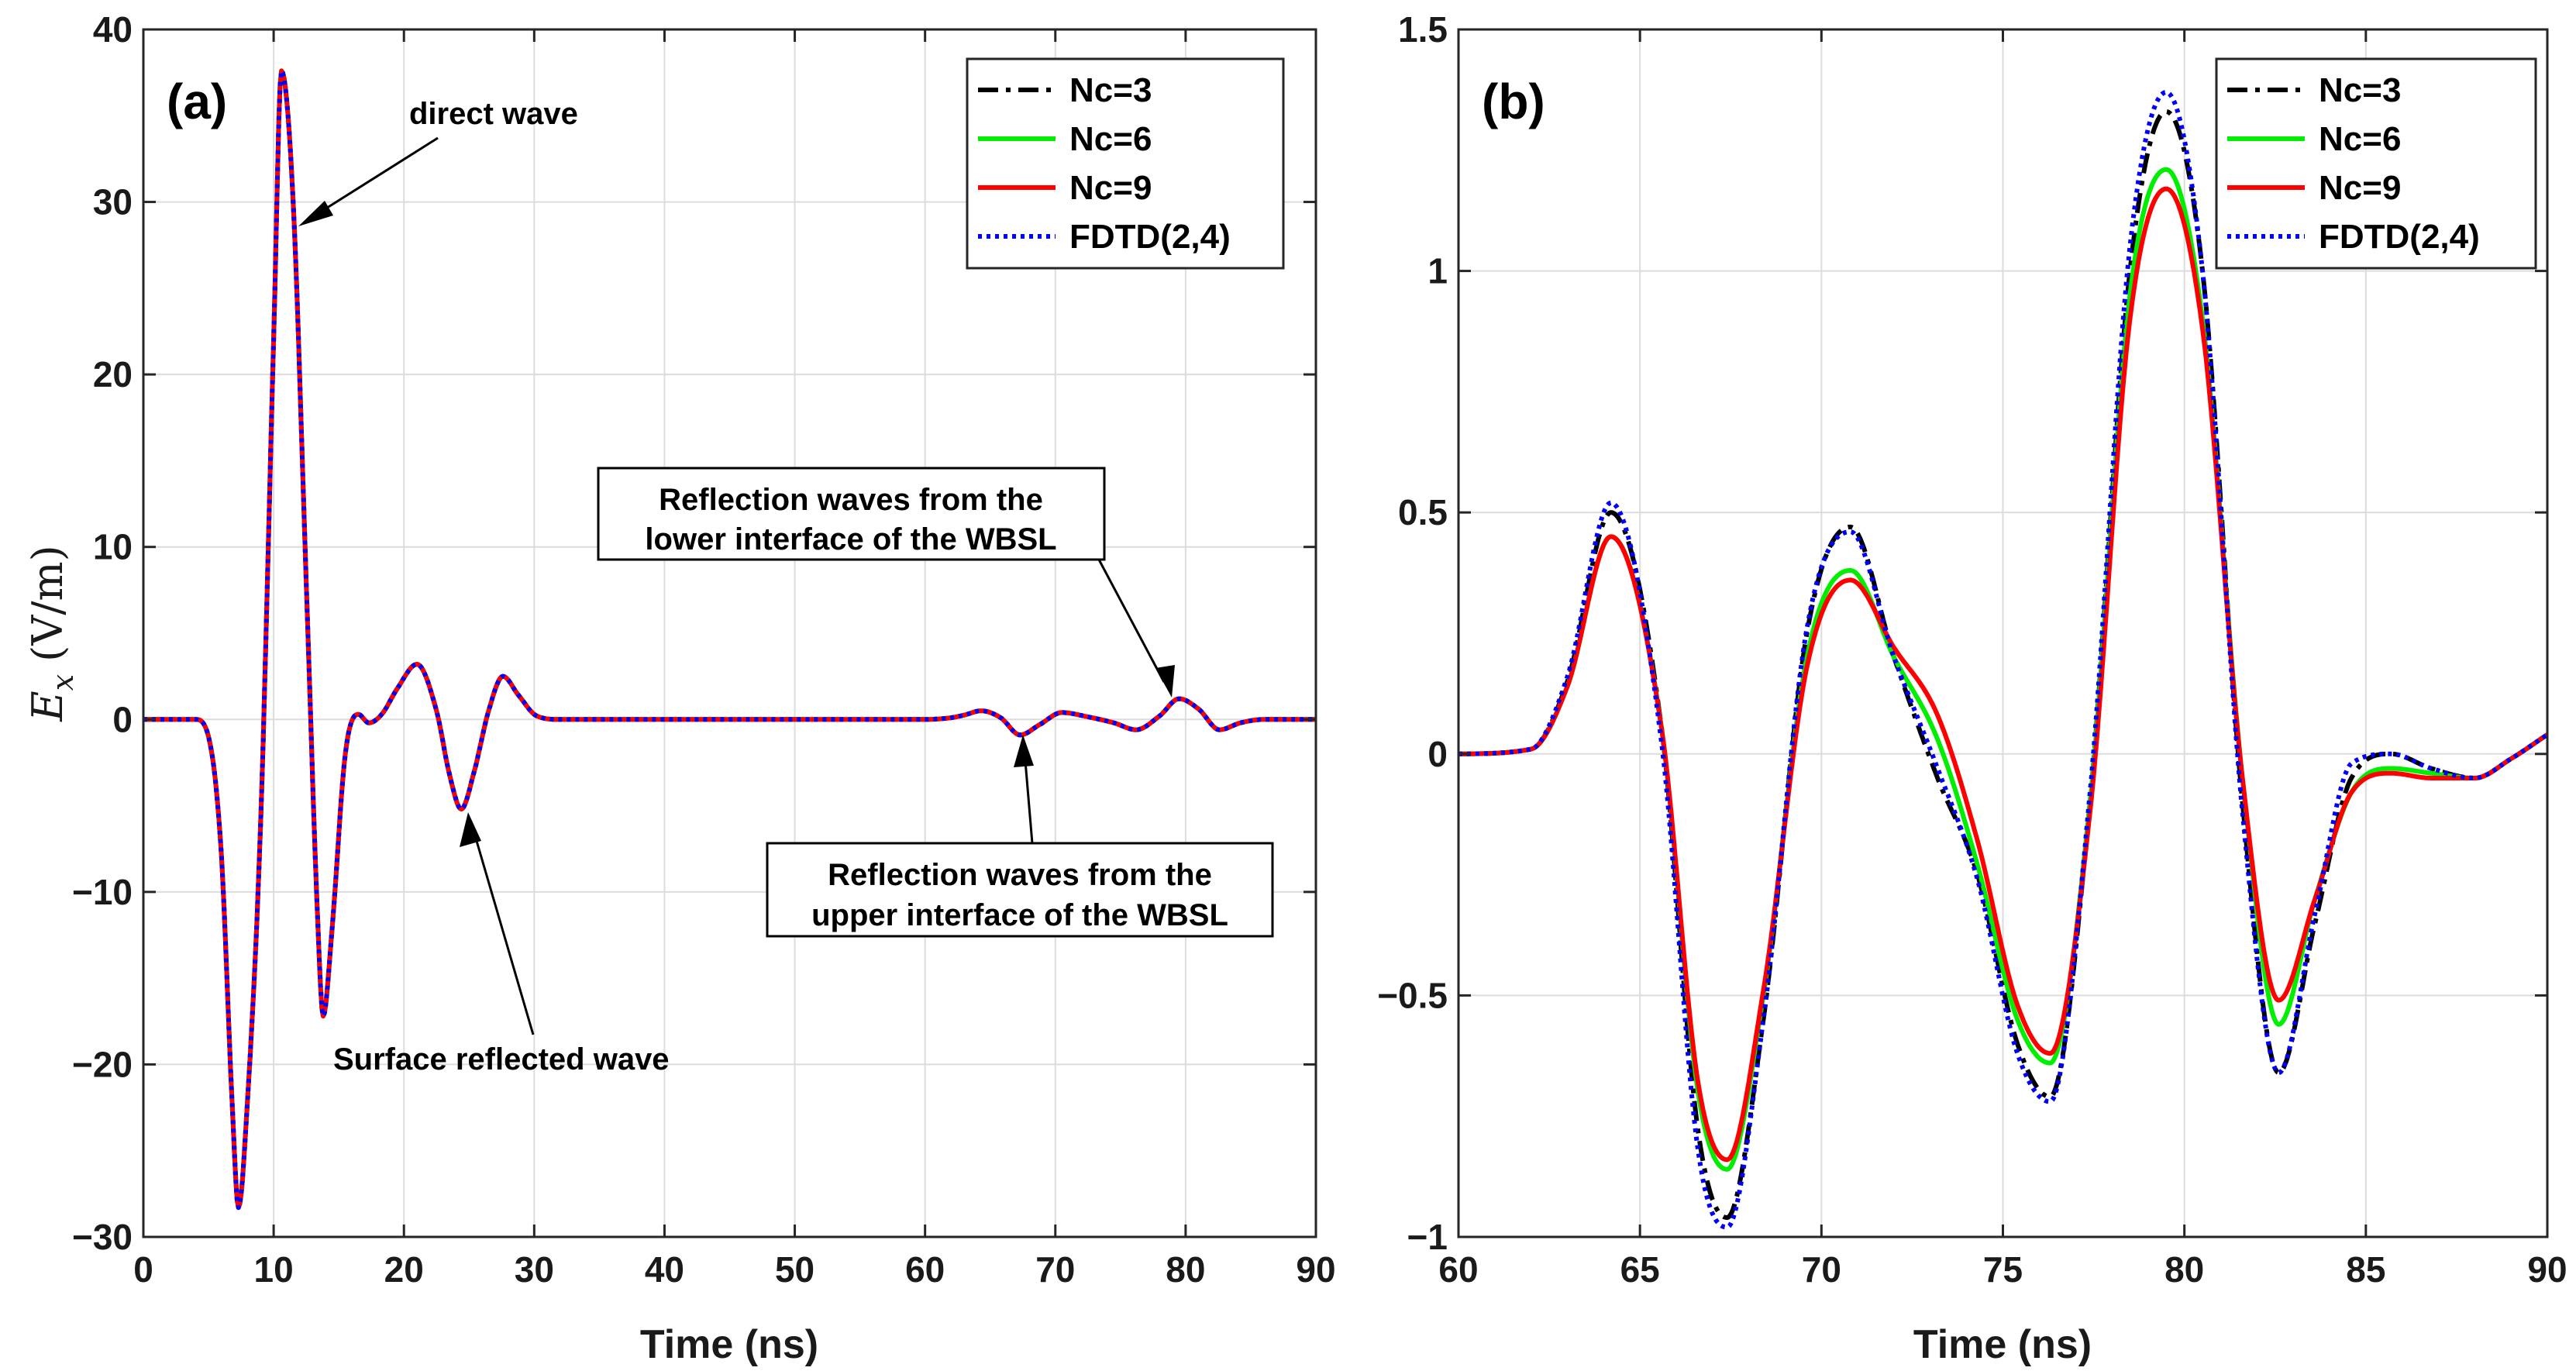 The width and height of the screenshot is (2576, 1371). Describe the element at coordinates (1437, 271) in the screenshot. I see `y-tick-label: 1` at that location.